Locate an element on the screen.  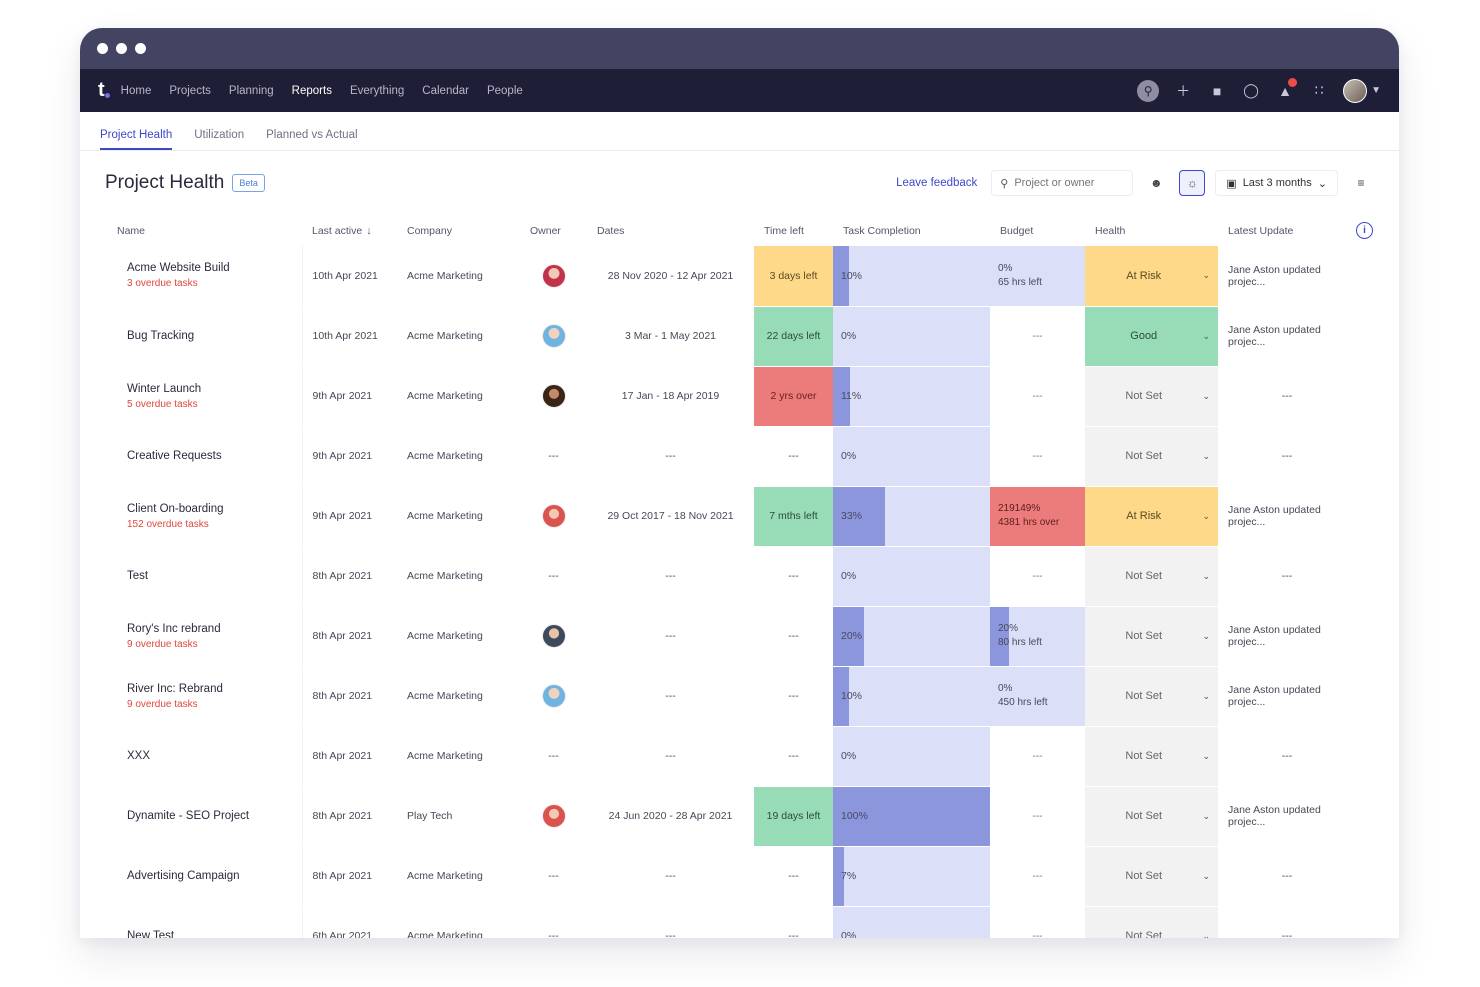
nav-item-everything: Everything is located at coordinates (377, 90).